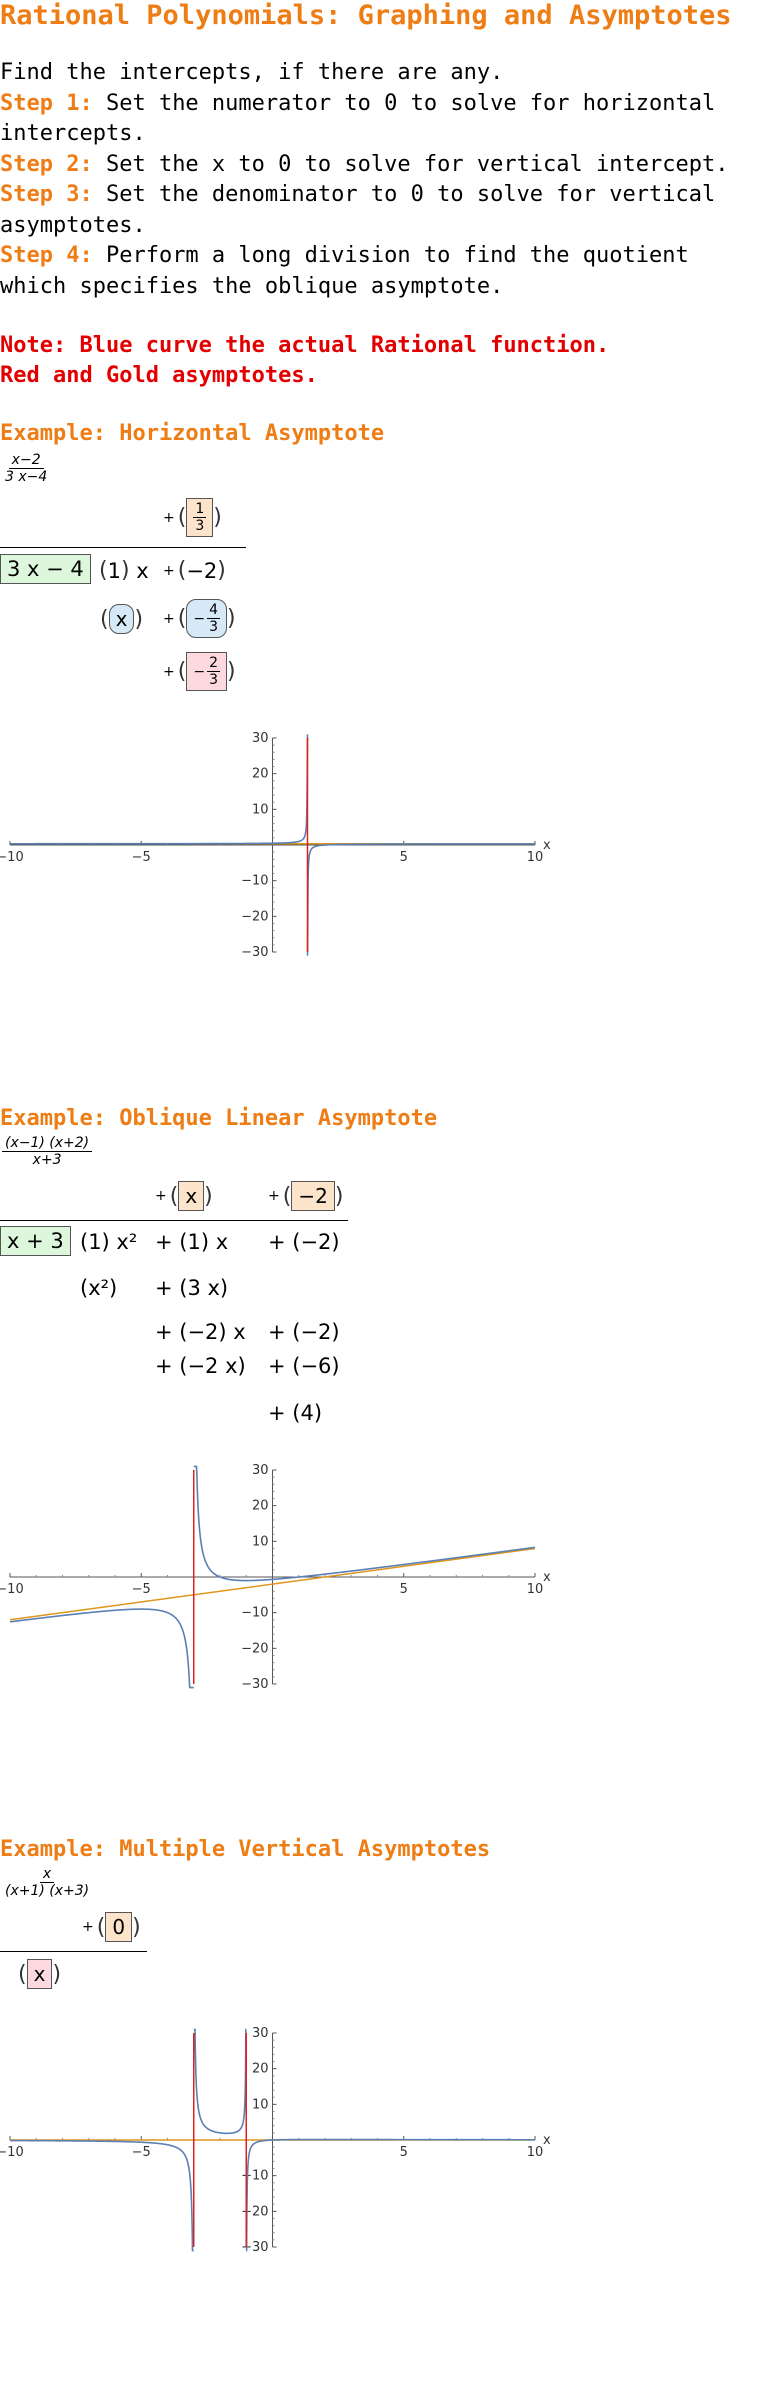  Describe the element at coordinates (202, 570) in the screenshot. I see `dividend-const: −2` at that location.